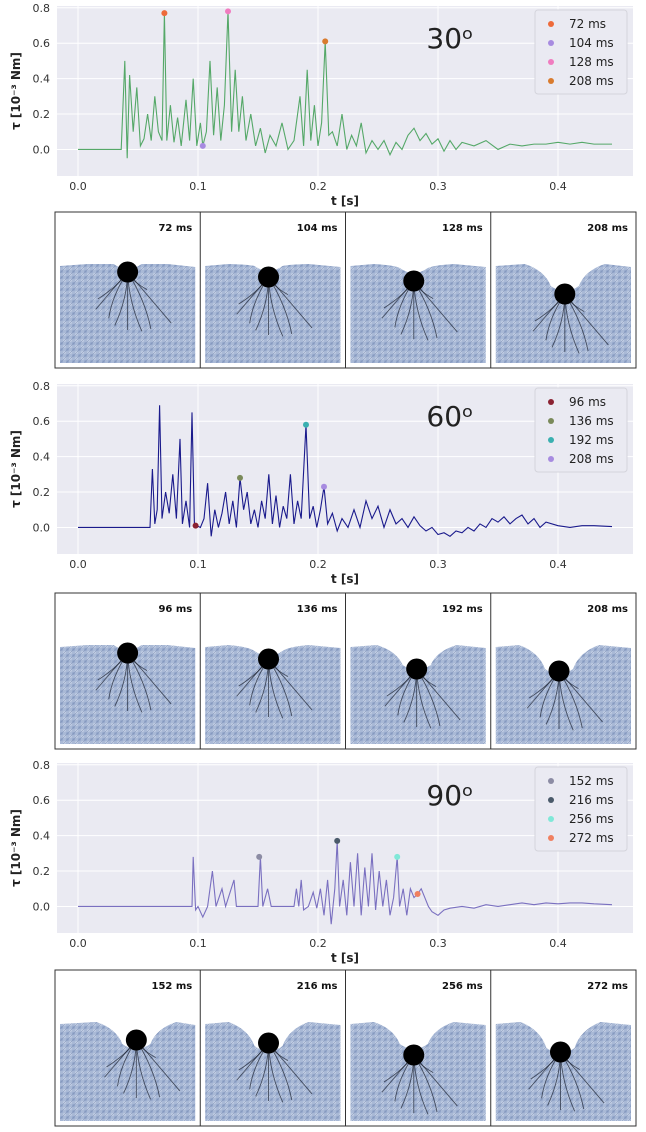  I want to click on snapshot-row: 96 ms 136 ms 192 ms 208 ms, so click(345, 671).